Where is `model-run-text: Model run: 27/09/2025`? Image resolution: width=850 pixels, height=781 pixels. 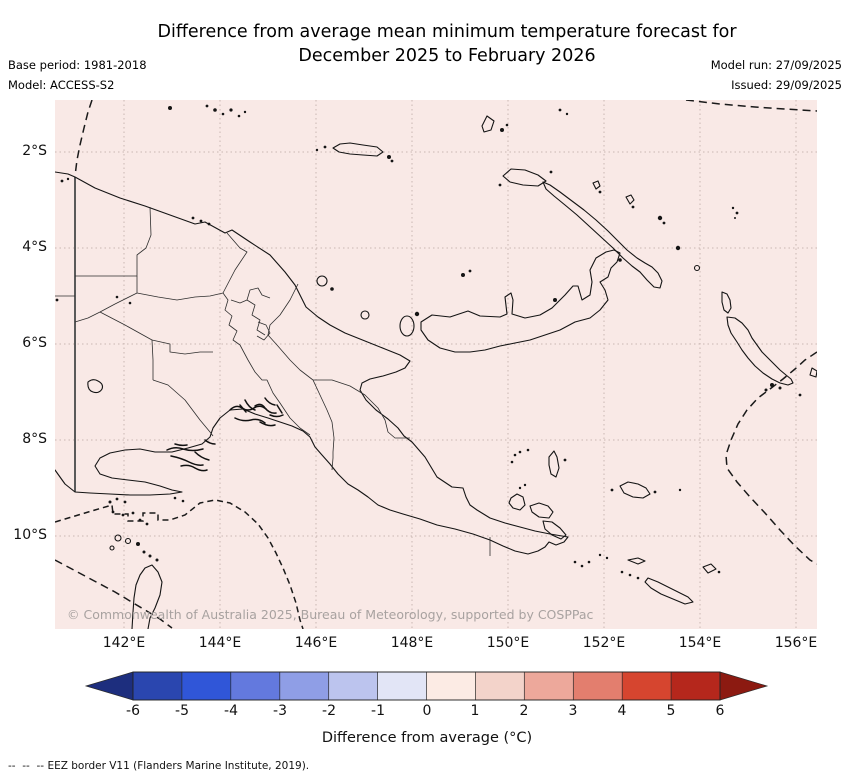
model-run-text: Model run: 27/09/2025 is located at coordinates (776, 65).